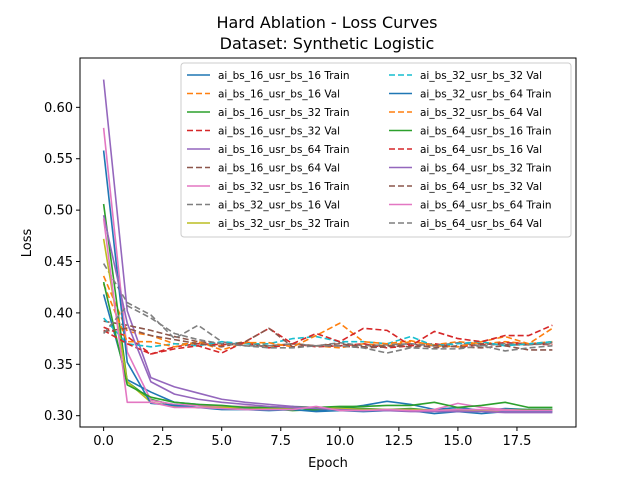 Image resolution: width=640 pixels, height=480 pixels. Describe the element at coordinates (58, 108) in the screenshot. I see `y-tick-label: 0.60` at that location.